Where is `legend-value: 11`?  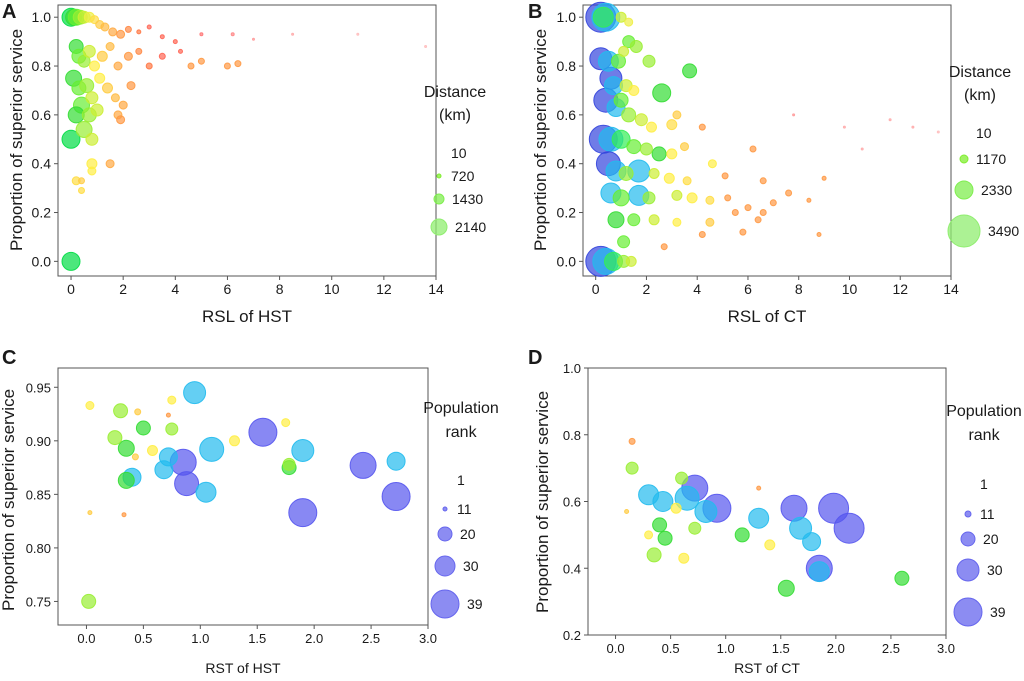 legend-value: 11 is located at coordinates (464, 509).